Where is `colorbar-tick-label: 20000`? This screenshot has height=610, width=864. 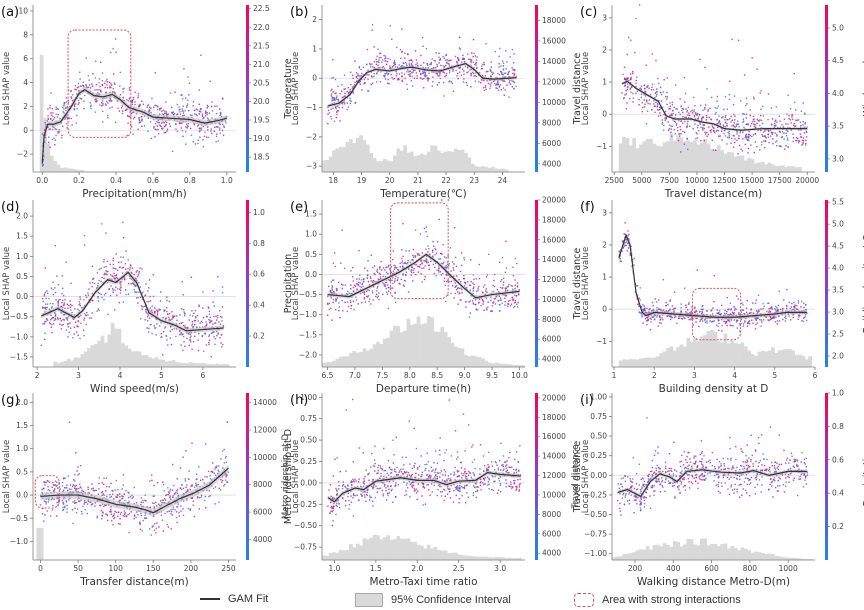
colorbar-tick-label: 20000 is located at coordinates (554, 200).